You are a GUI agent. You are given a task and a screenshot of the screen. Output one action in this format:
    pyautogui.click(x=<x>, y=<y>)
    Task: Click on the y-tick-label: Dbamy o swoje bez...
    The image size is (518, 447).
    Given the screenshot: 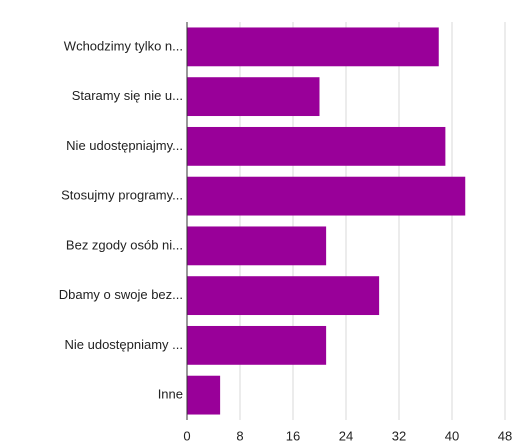 What is the action you would take?
    pyautogui.click(x=121, y=294)
    